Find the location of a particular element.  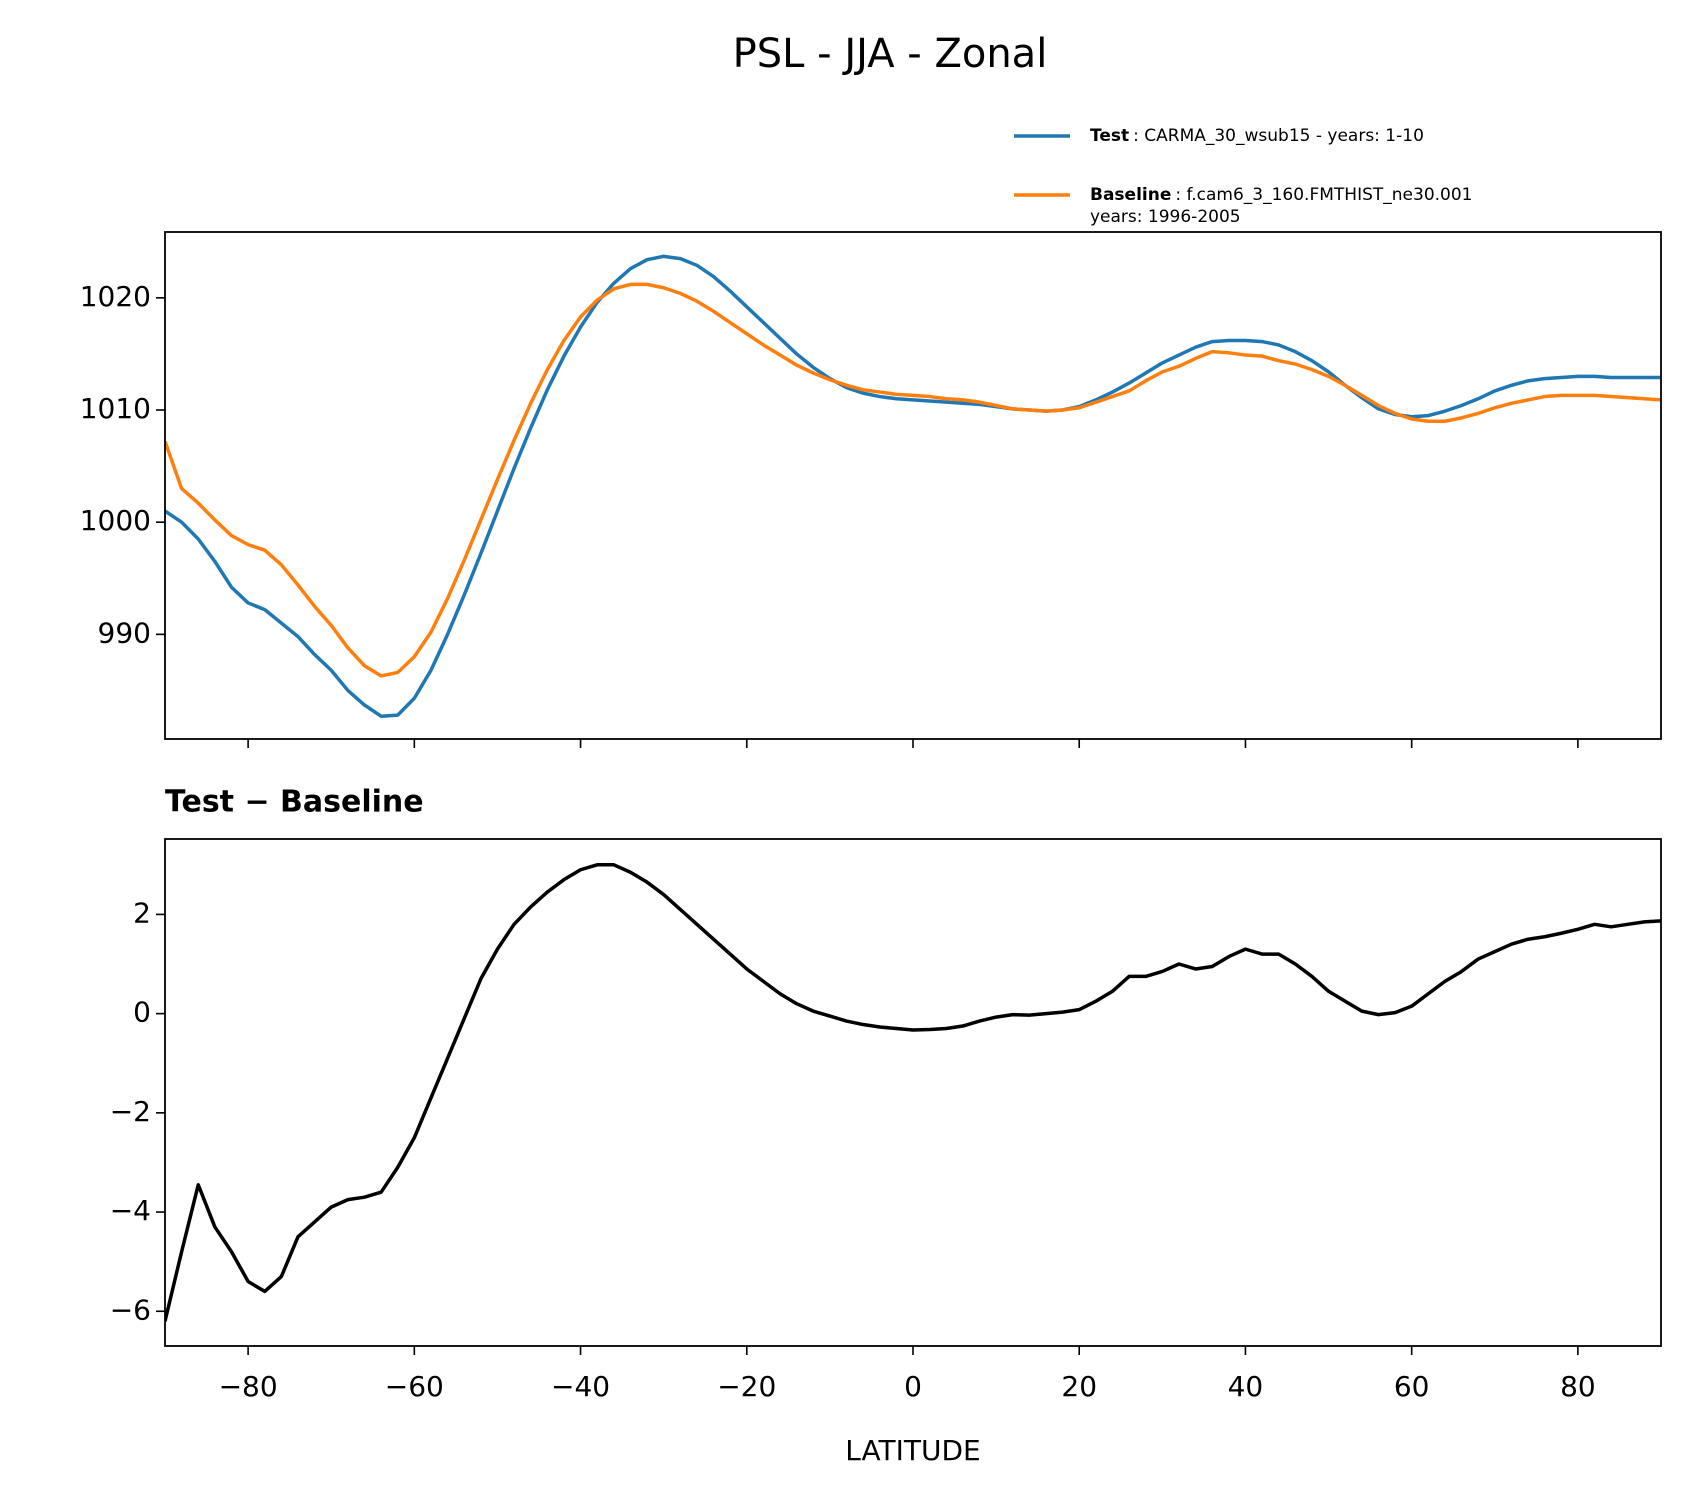

subplot-title: Test − Baseline is located at coordinates (294, 802).